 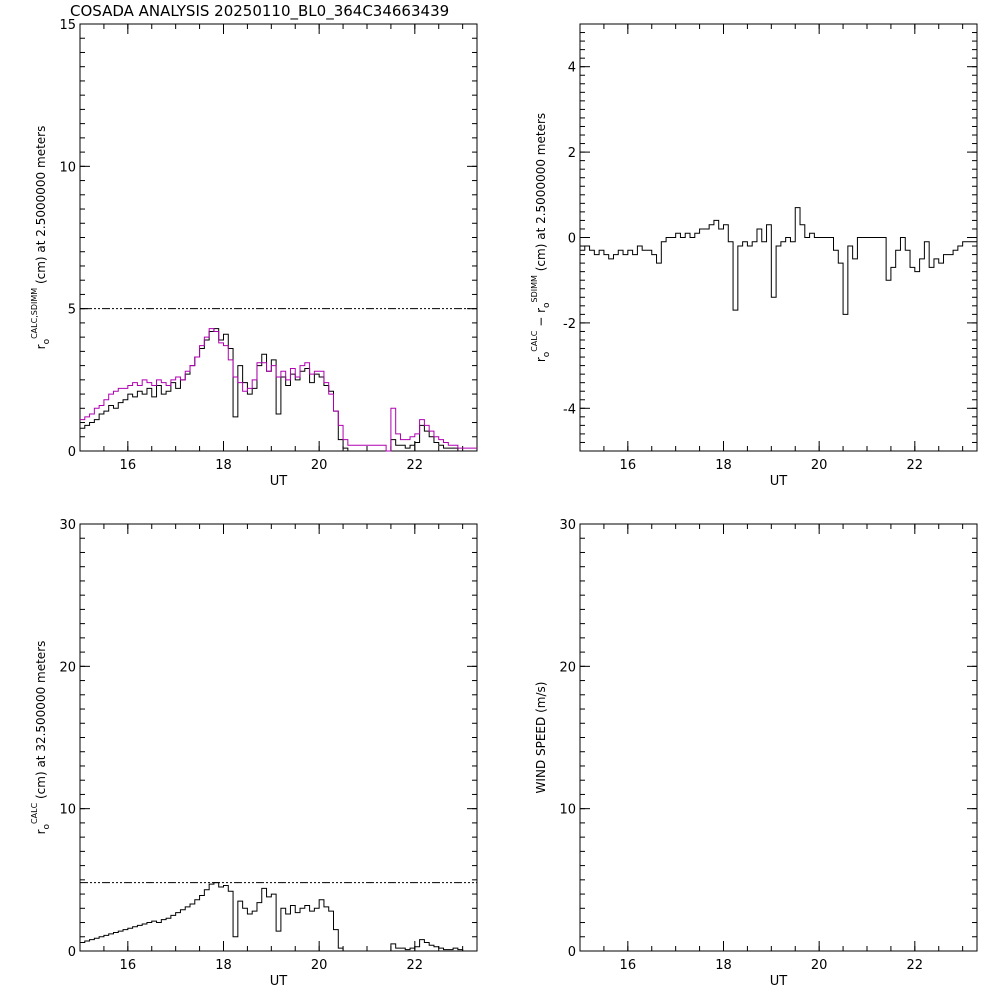 I want to click on y-tick-label: 15, so click(x=67, y=25).